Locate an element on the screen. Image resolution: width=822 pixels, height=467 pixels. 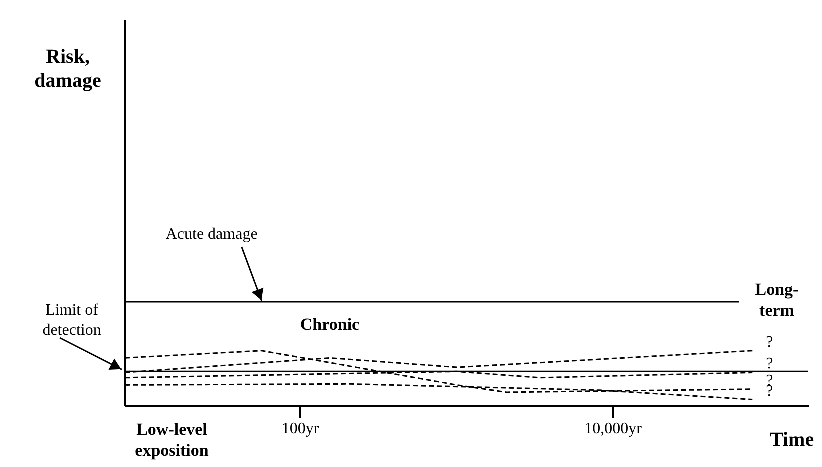
annotation: Limit of detection is located at coordinates (72, 320).